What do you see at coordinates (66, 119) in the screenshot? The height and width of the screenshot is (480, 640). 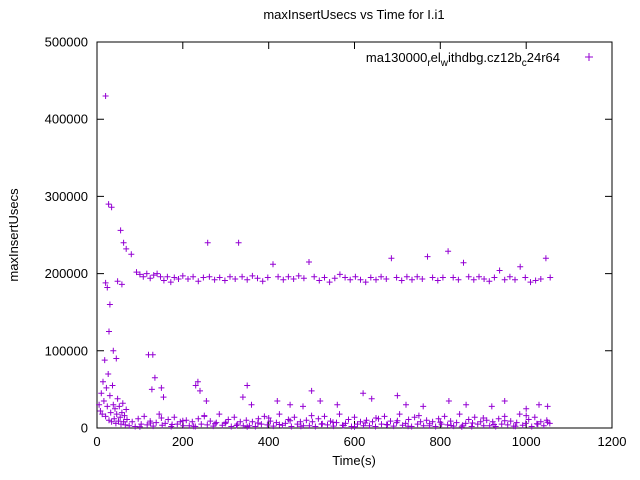 I see `y-tick-label: 400000` at bounding box center [66, 119].